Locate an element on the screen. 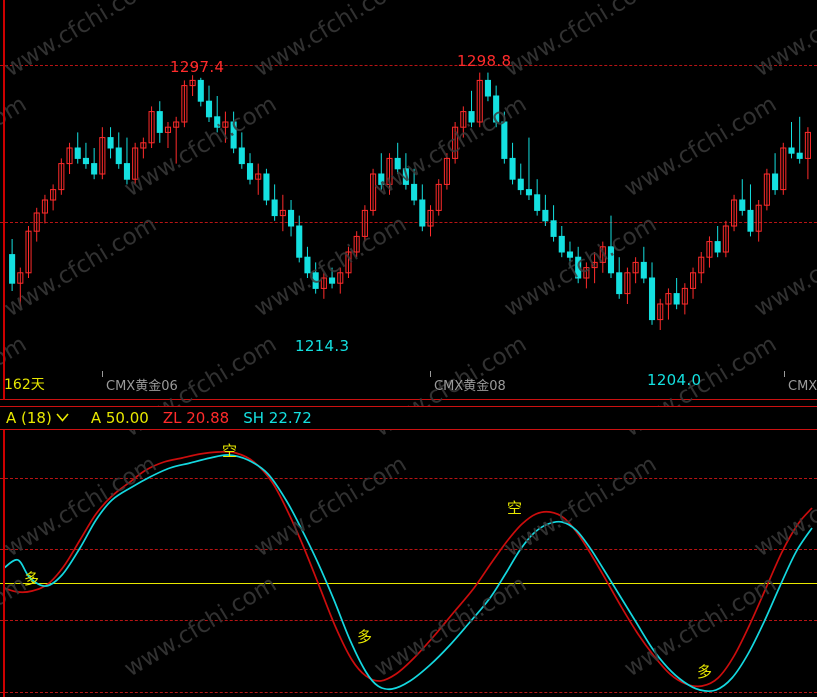 This screenshot has height=697, width=817. indicator-value-zl-label: ZL is located at coordinates (172, 418).